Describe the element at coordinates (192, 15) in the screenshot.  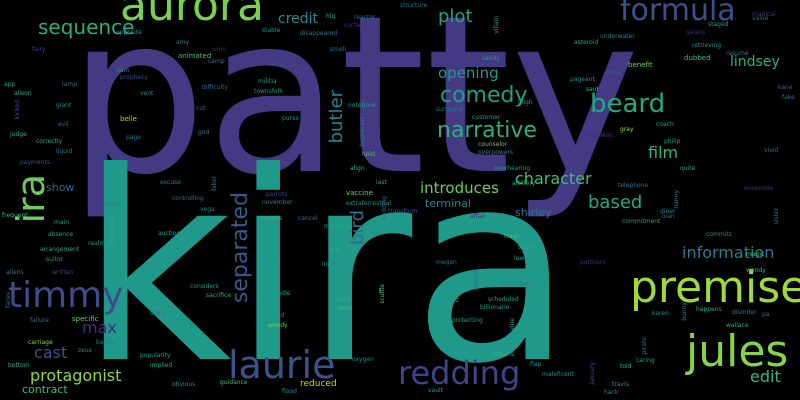
I see `word: aurora` at that location.